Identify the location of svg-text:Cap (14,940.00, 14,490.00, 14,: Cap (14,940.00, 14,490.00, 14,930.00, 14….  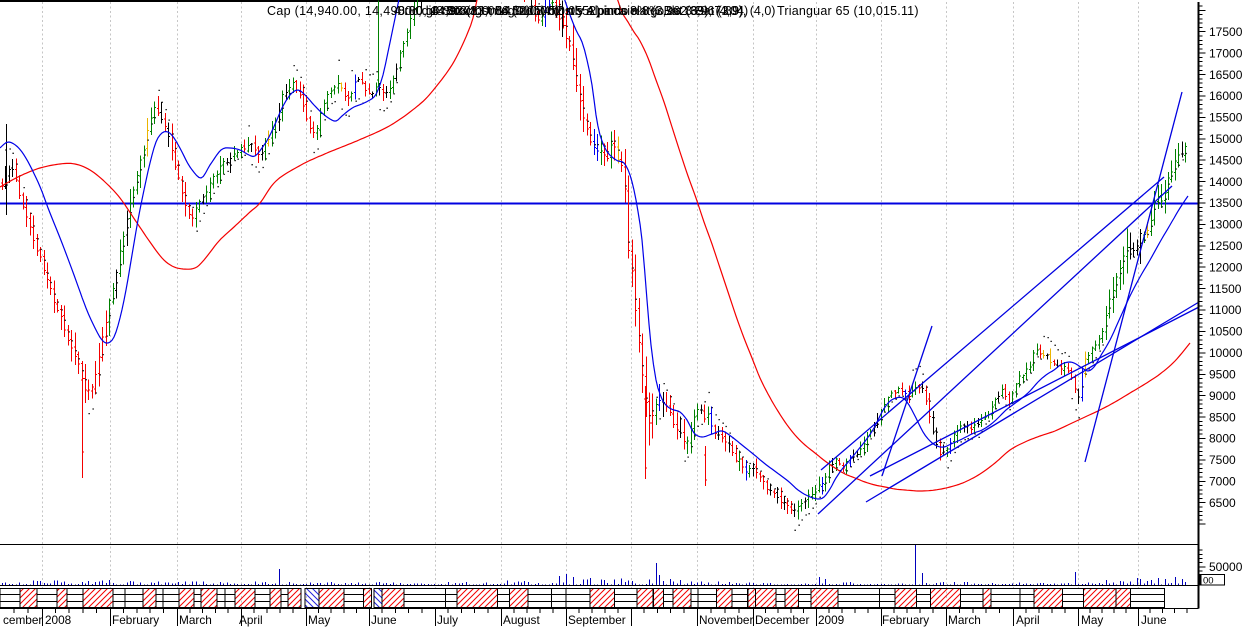
(413, 11).